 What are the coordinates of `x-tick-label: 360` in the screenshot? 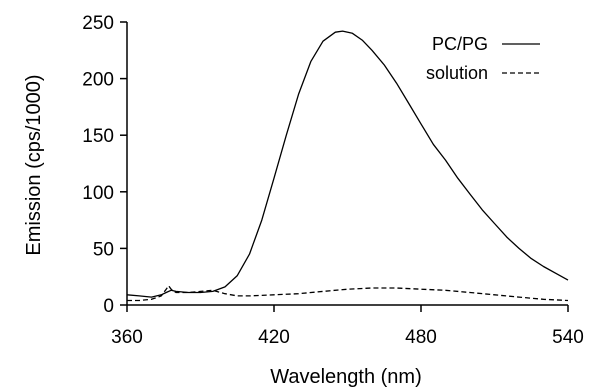 It's located at (127, 337).